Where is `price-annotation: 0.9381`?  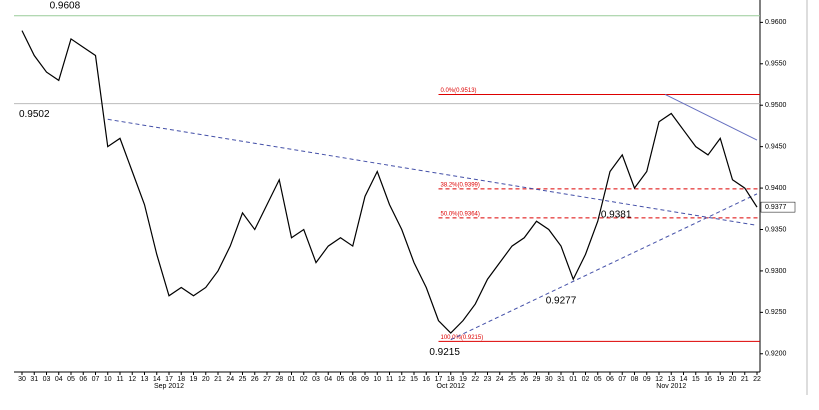 price-annotation: 0.9381 is located at coordinates (616, 214).